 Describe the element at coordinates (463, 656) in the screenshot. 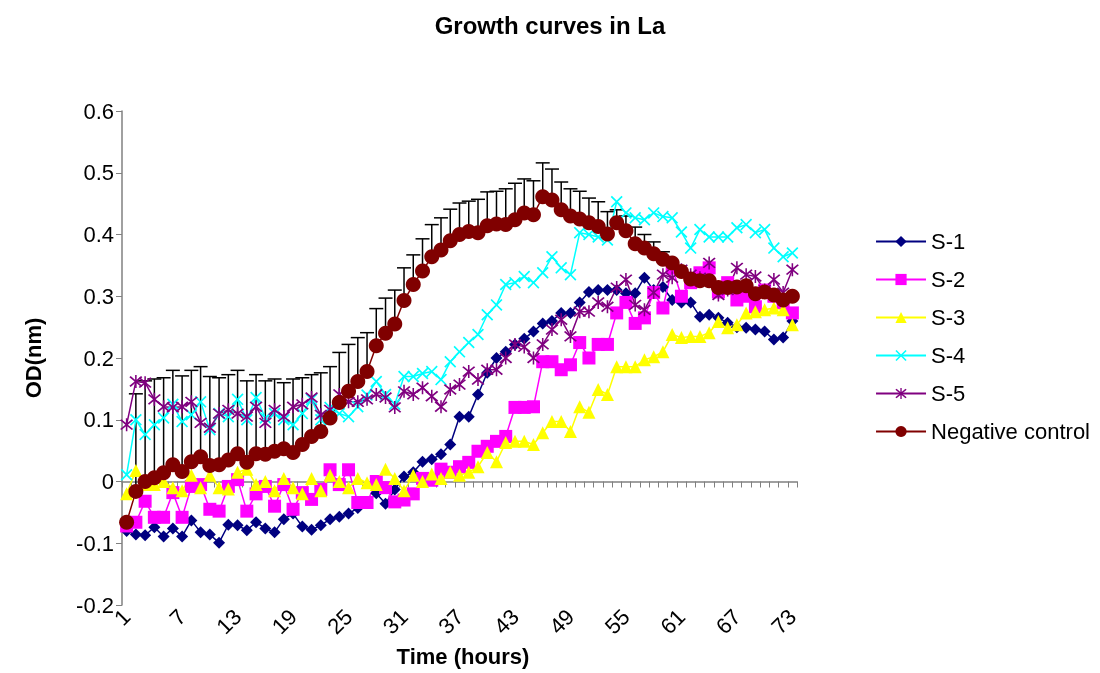

I see `x-axis-title: Time (hours)` at that location.